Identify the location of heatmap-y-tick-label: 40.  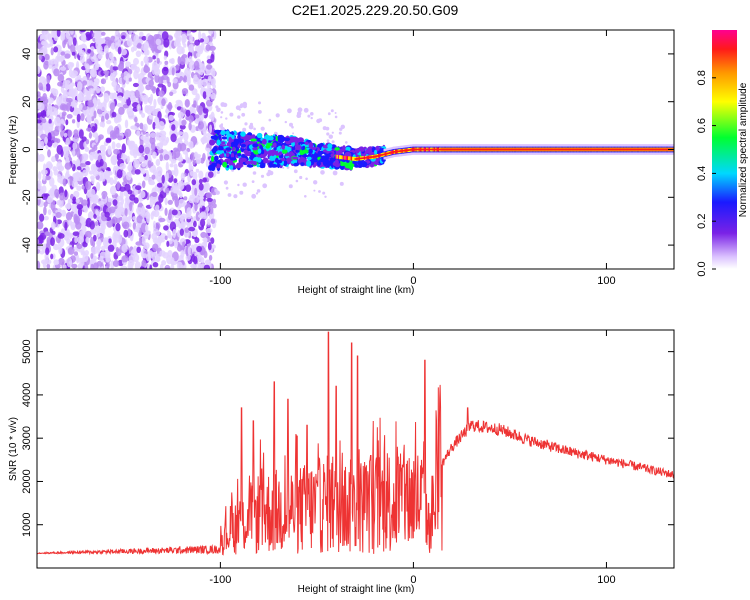
(27, 54).